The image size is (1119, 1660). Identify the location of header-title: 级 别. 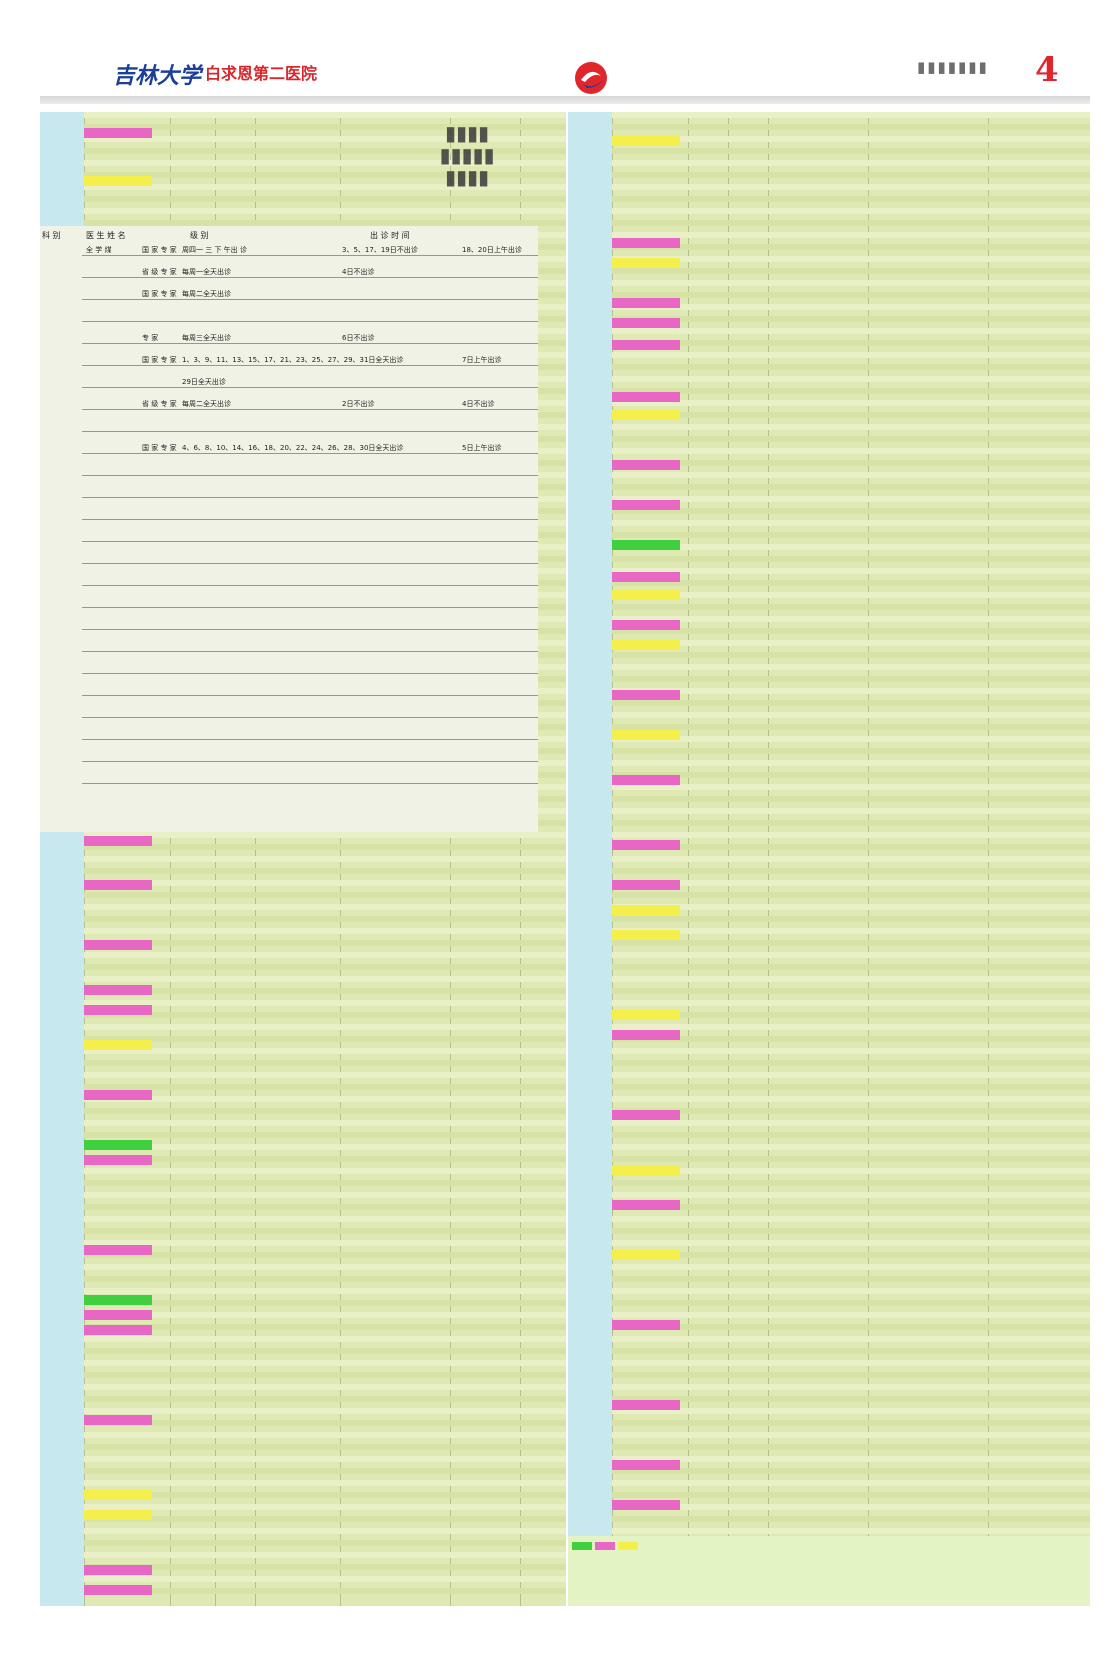
(199, 235).